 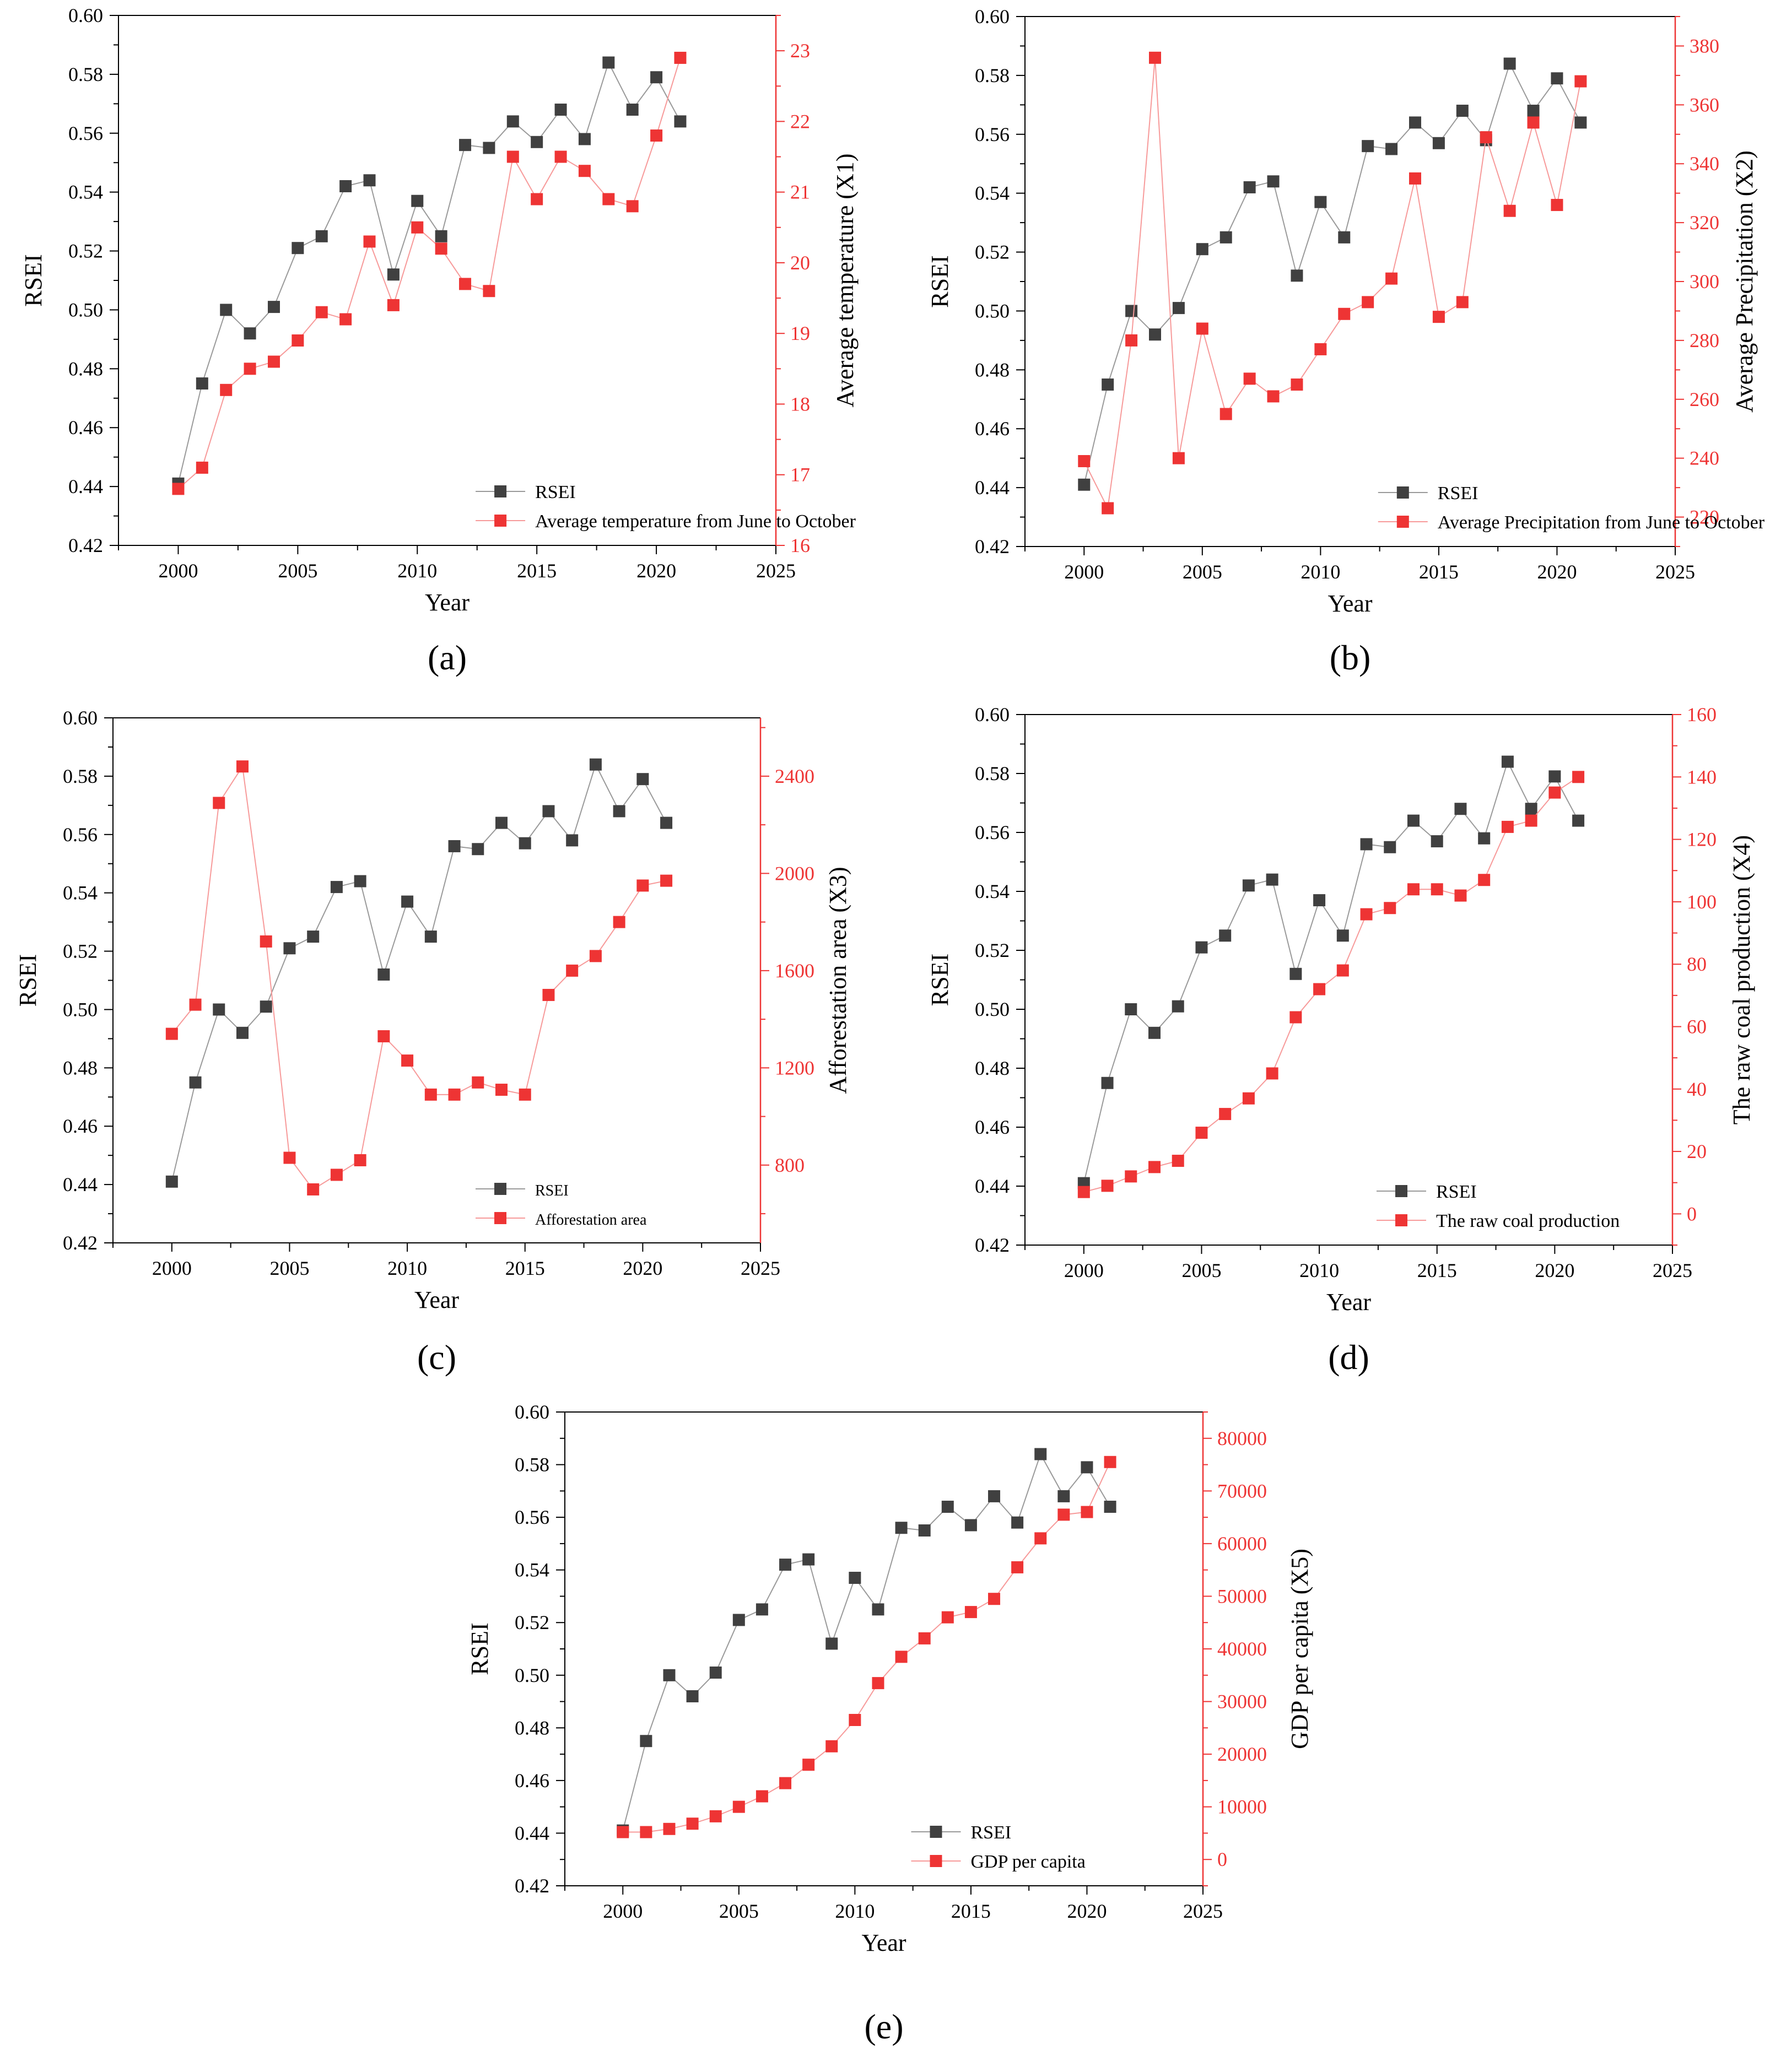 What do you see at coordinates (993, 193) in the screenshot?
I see `y-tick-label: 0.54` at bounding box center [993, 193].